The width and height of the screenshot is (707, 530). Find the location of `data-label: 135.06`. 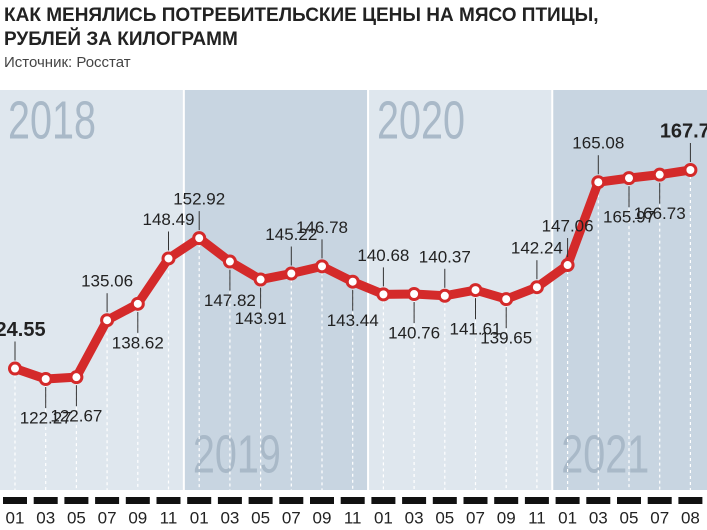

data-label: 135.06 is located at coordinates (107, 281).